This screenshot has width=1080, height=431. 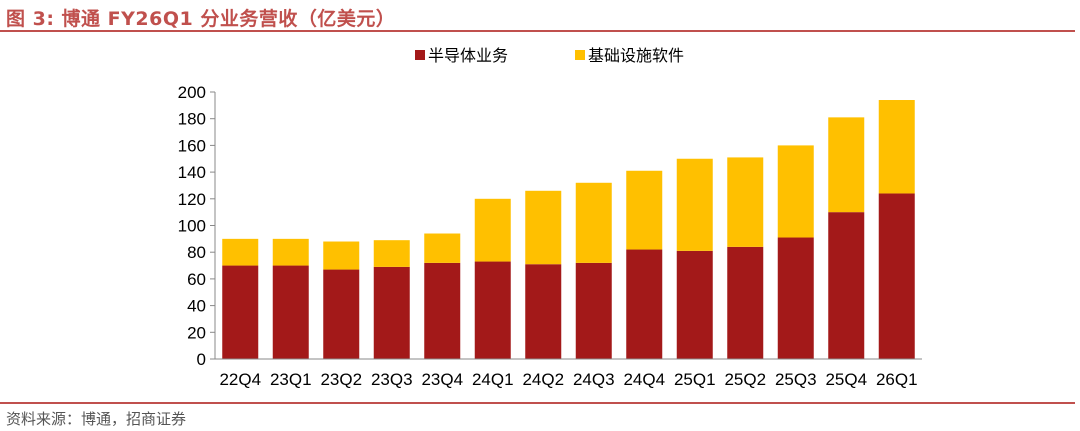 I want to click on x-tick-label: 23Q1, so click(x=291, y=379).